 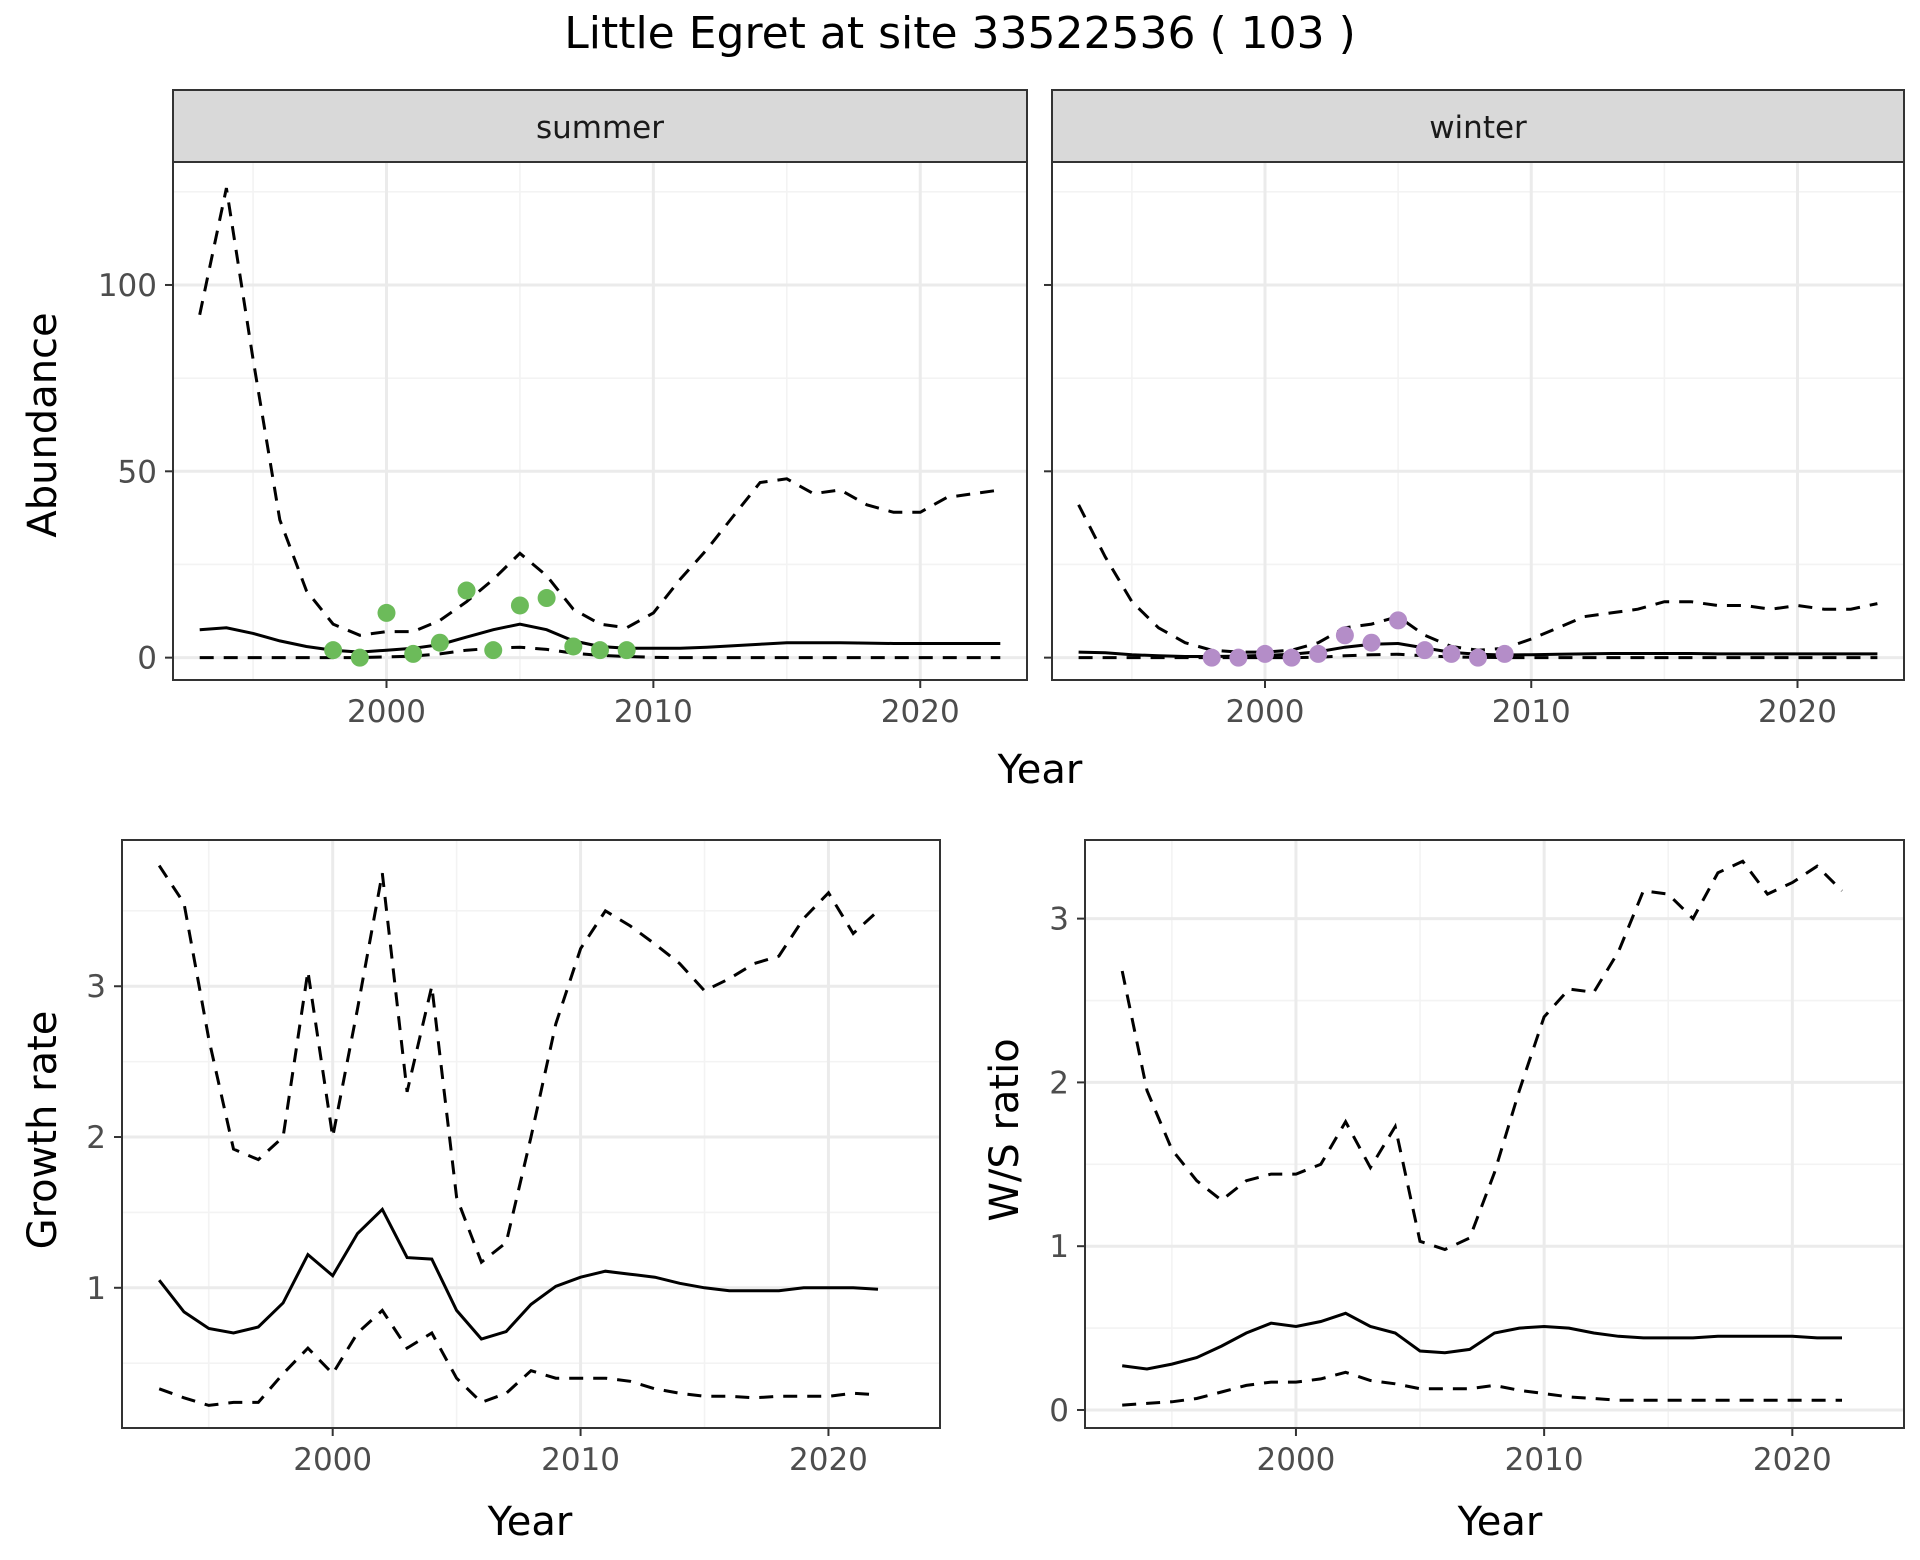 I want to click on strip-summer, so click(x=600, y=126).